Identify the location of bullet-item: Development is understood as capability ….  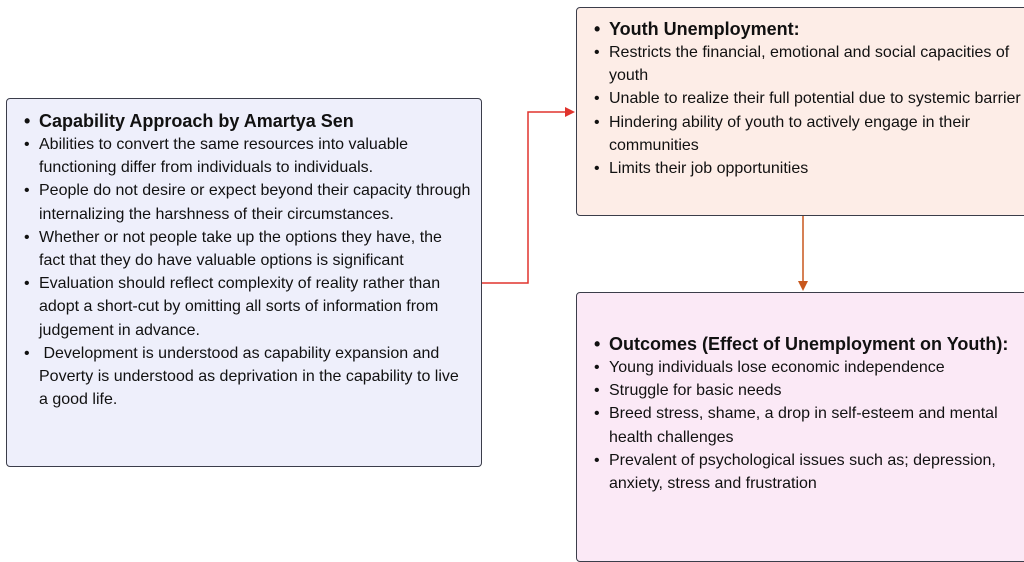
(247, 377).